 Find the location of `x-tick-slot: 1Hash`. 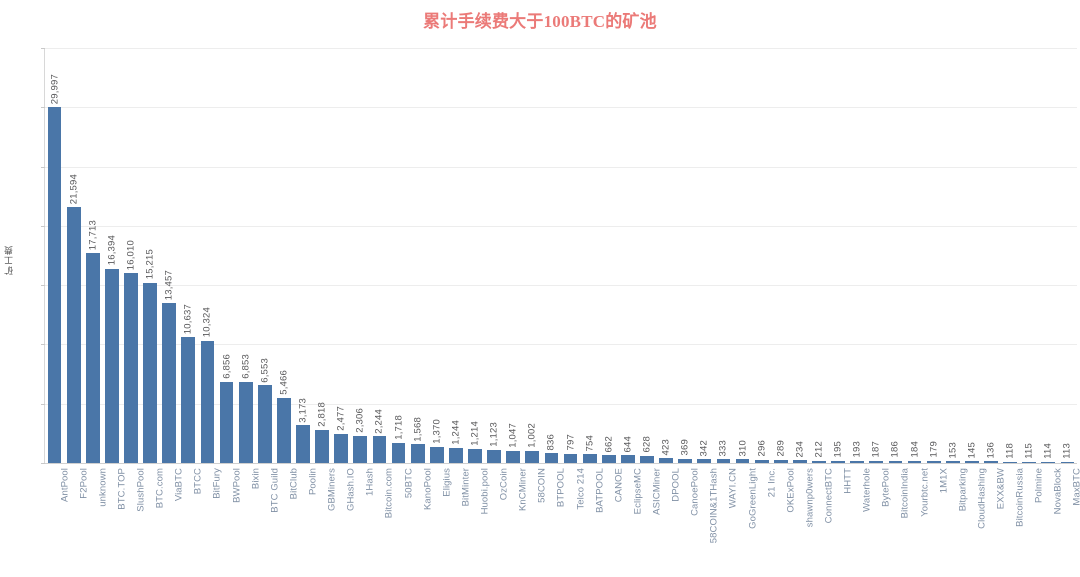

x-tick-slot: 1Hash is located at coordinates (363, 521).